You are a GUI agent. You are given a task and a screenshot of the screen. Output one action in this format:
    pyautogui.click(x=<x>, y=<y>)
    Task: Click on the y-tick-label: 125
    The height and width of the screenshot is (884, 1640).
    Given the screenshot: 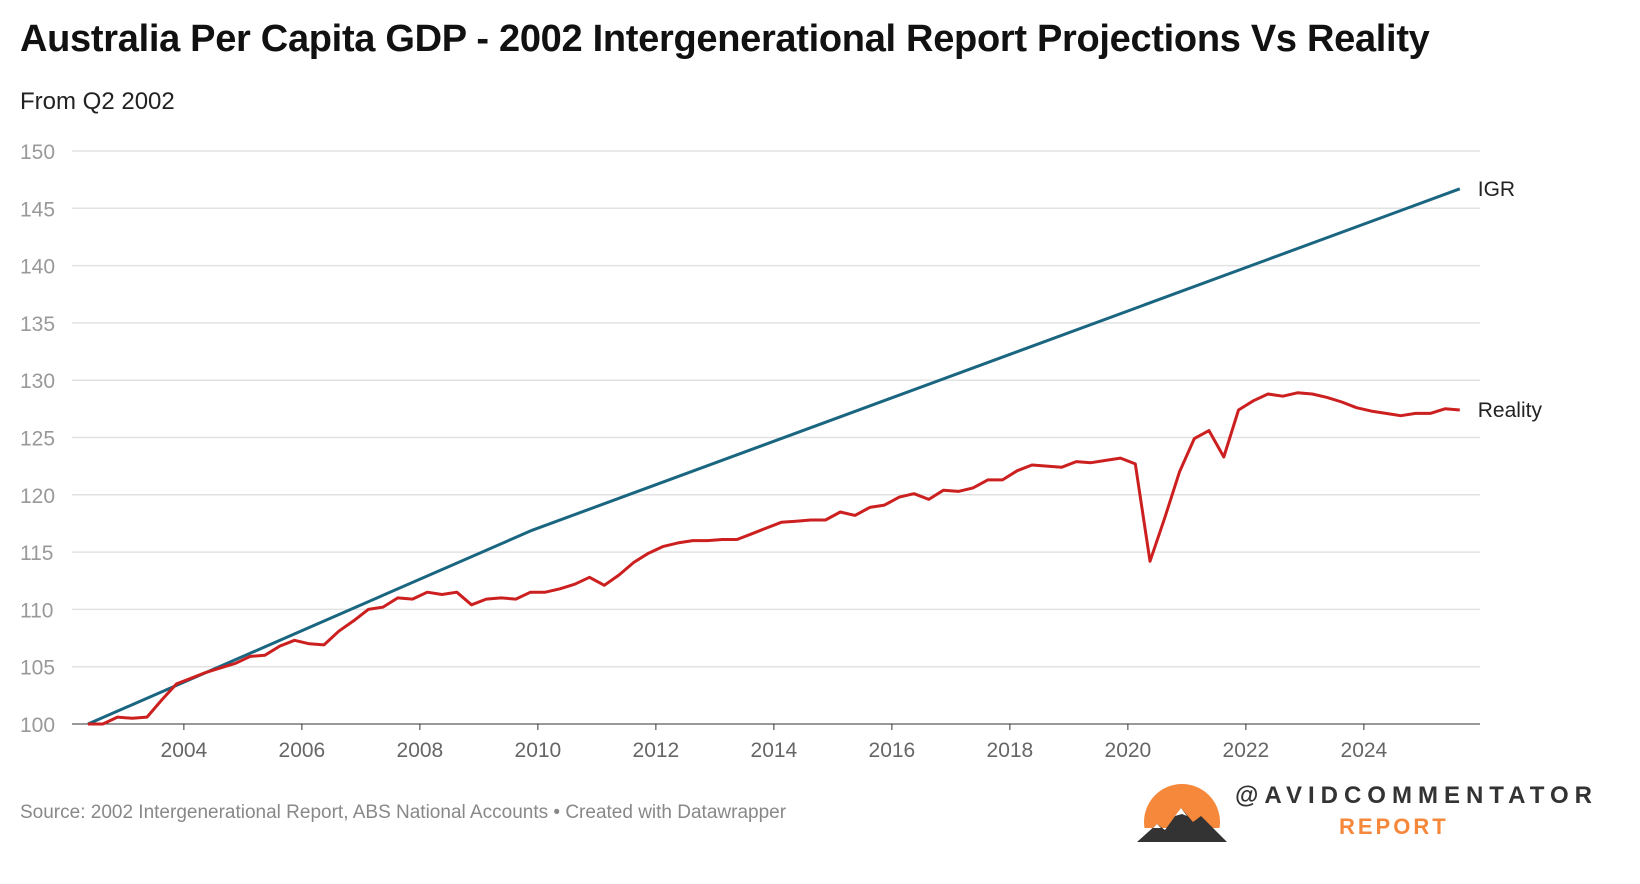 What is the action you would take?
    pyautogui.click(x=37, y=439)
    